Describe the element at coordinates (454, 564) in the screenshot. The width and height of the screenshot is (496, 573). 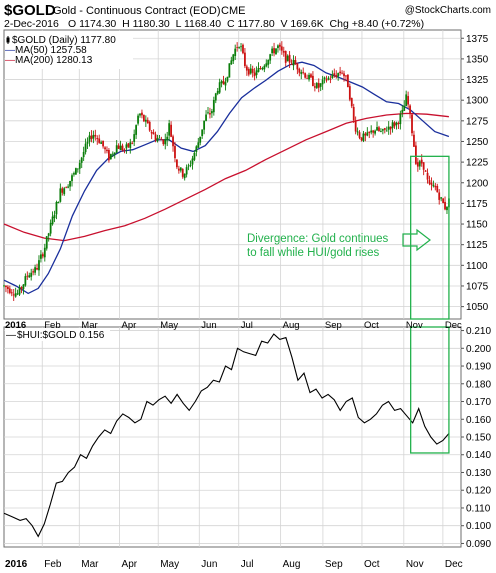
I see `ratio-month-label: Dec` at that location.